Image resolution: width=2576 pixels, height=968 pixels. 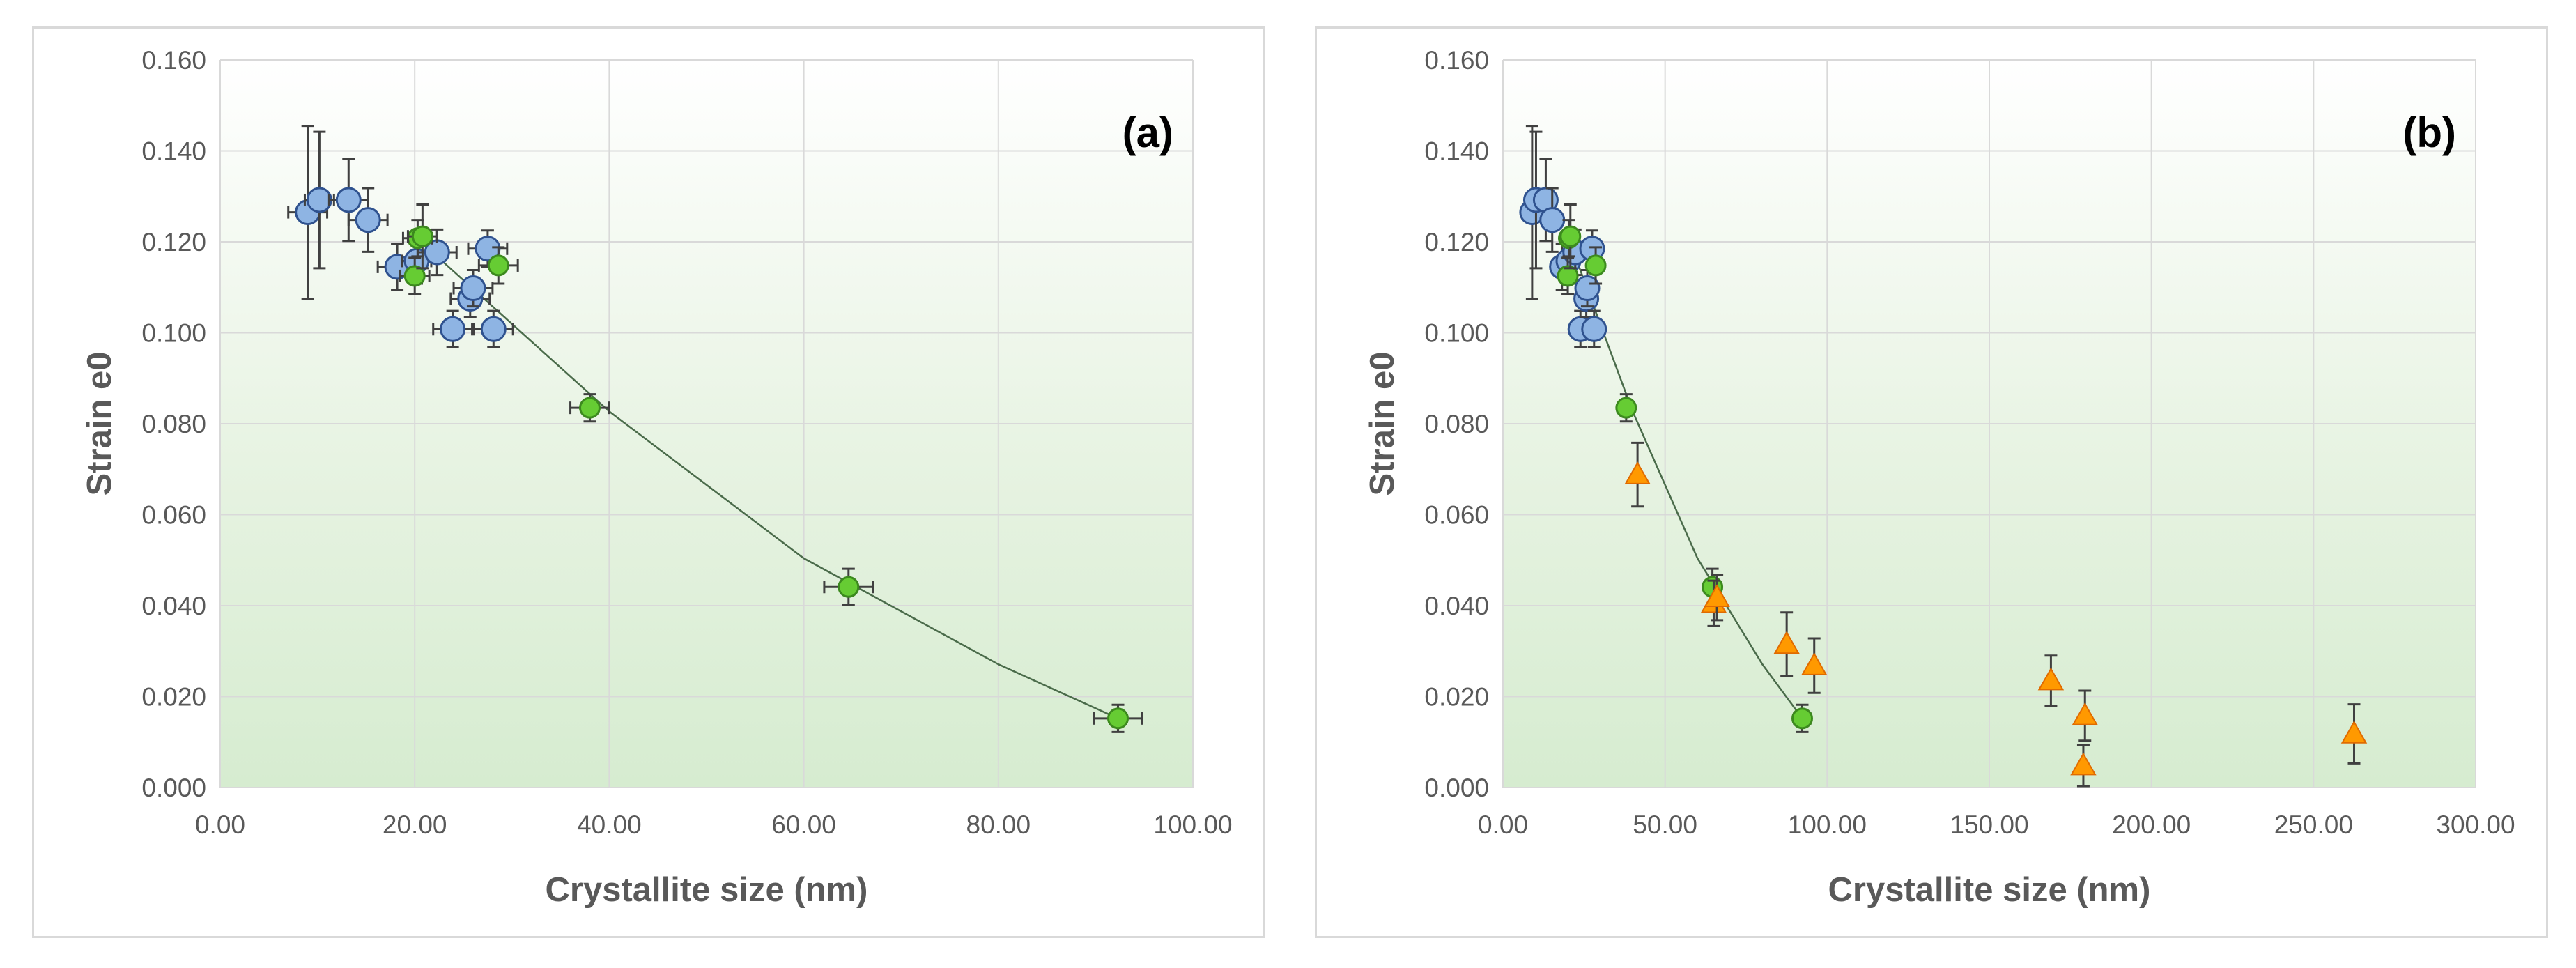 I want to click on chart-b-x-tick-label: 150.00, so click(x=1989, y=825).